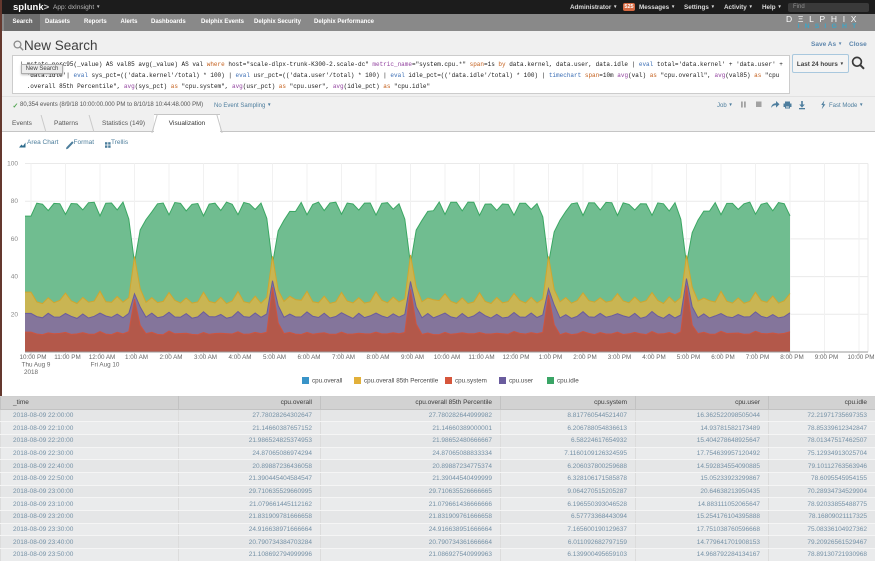  I want to click on svg-text: 9:00 AM, so click(412, 357).